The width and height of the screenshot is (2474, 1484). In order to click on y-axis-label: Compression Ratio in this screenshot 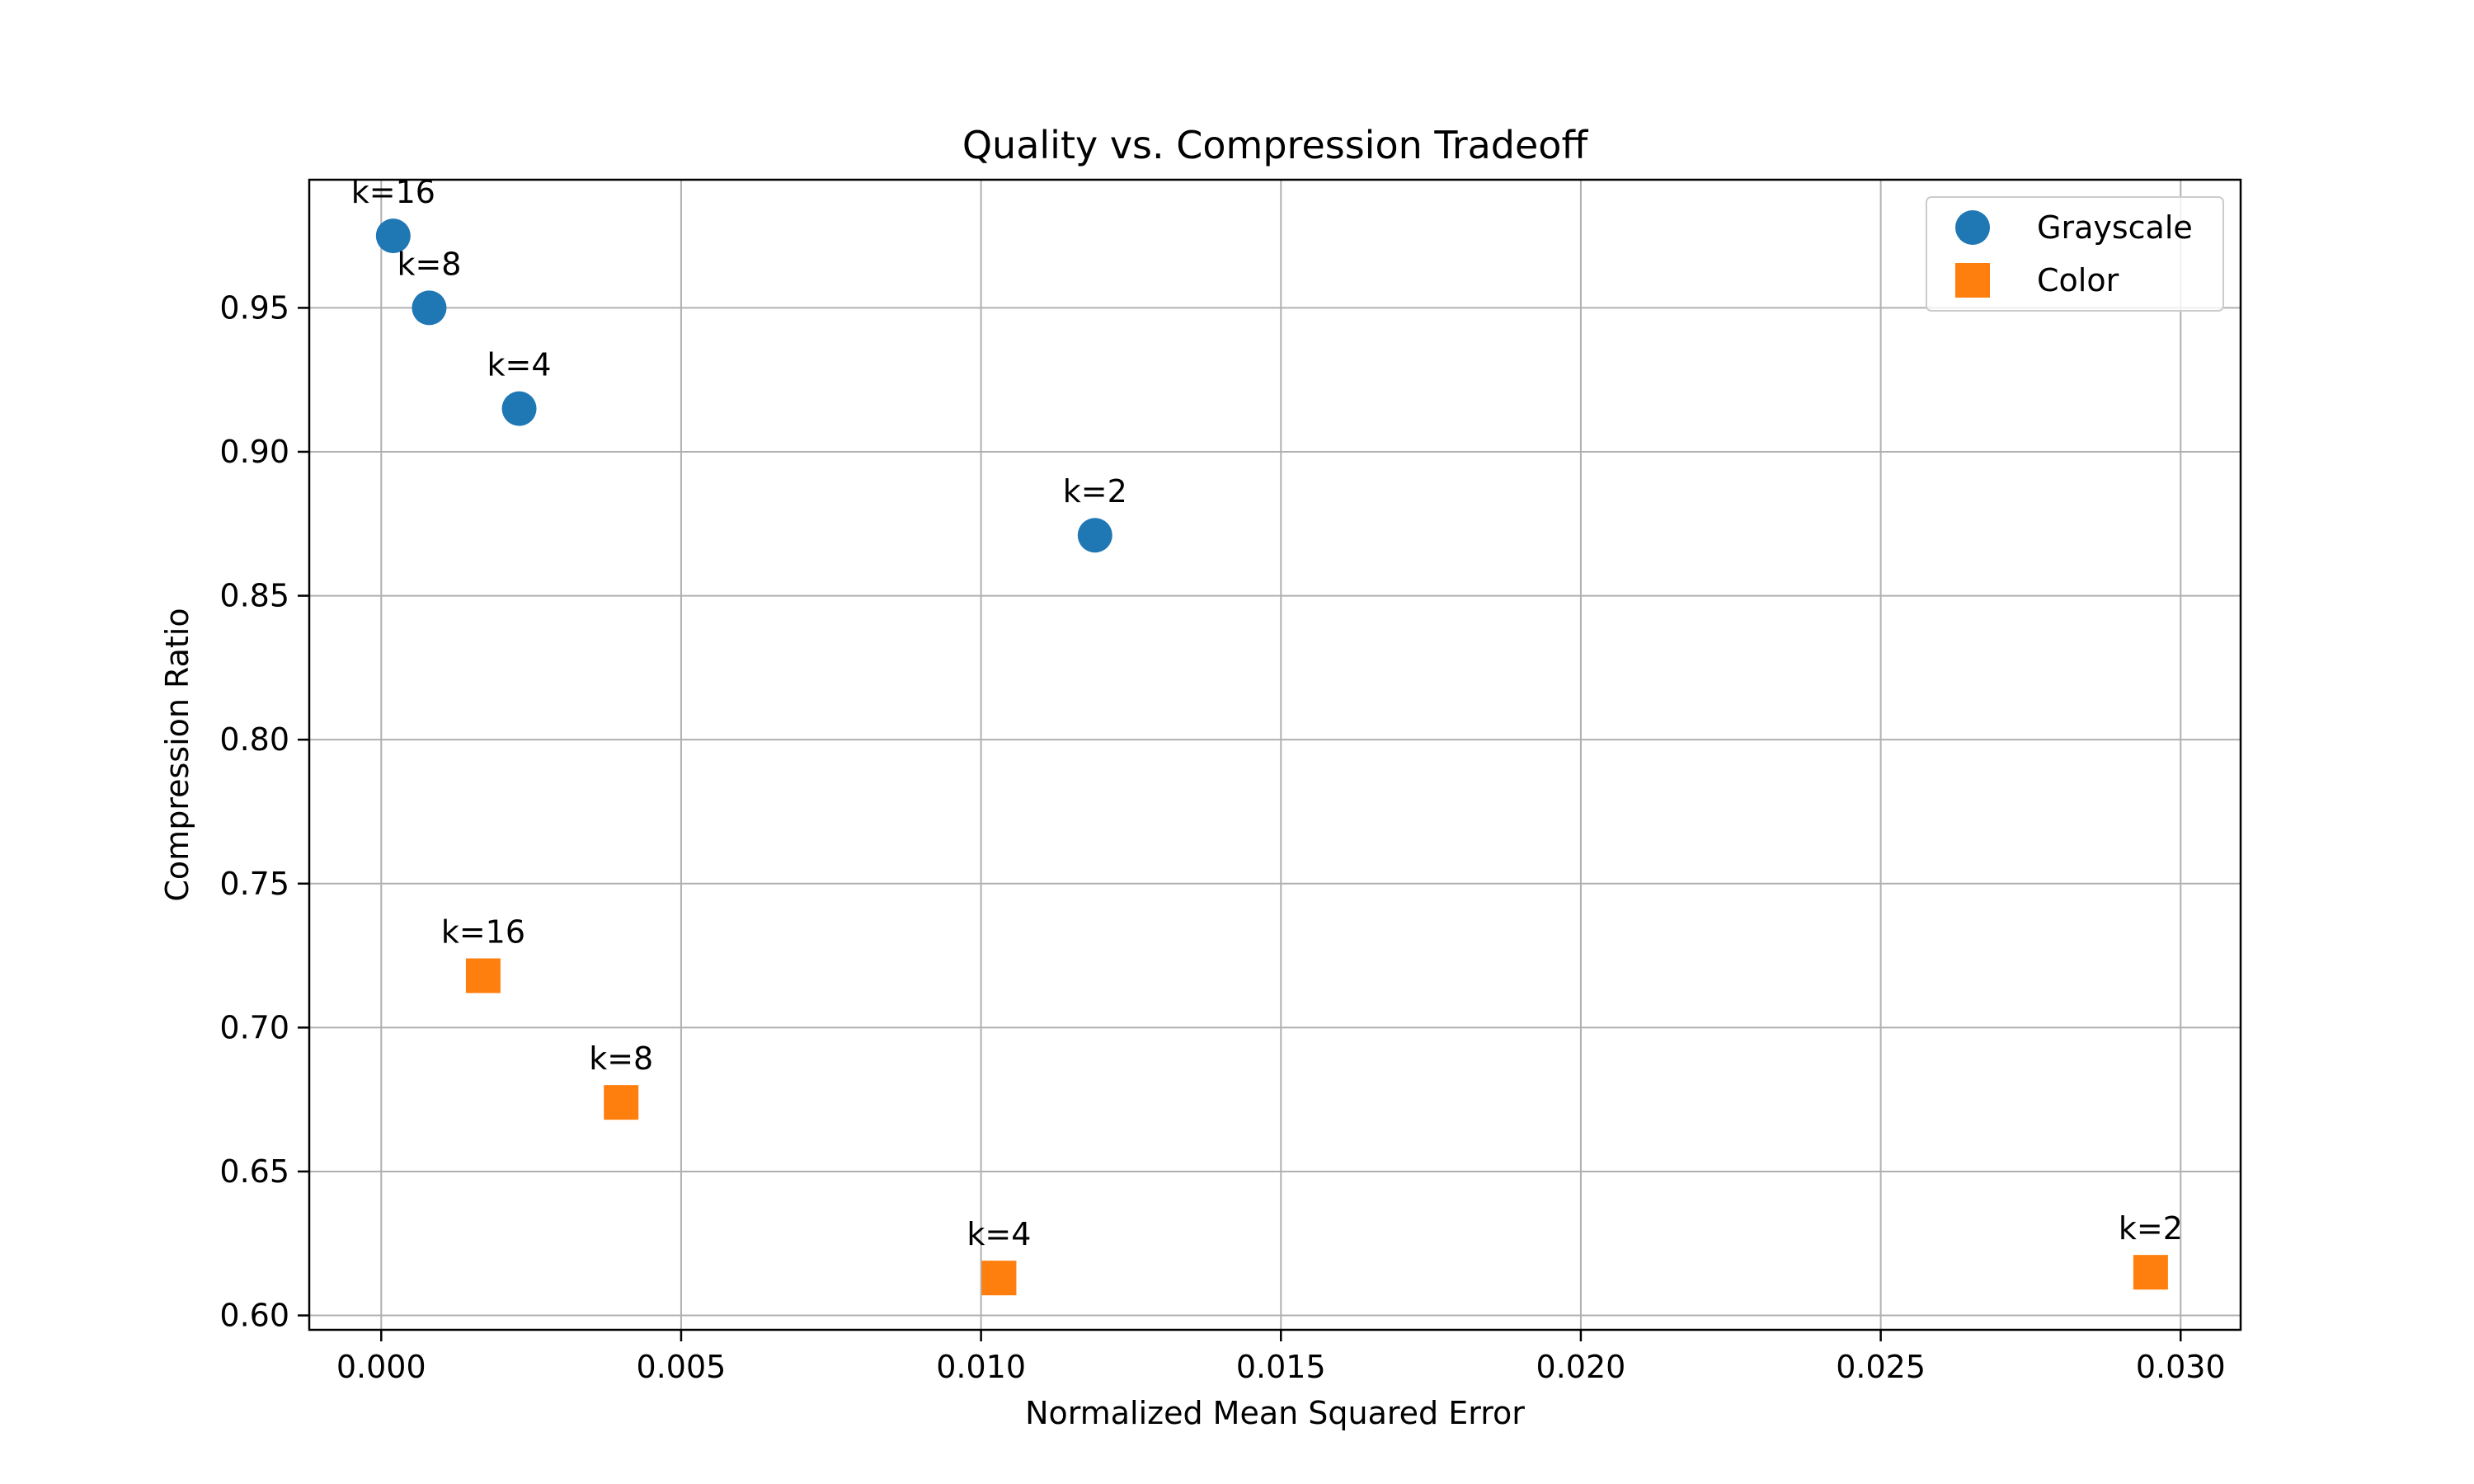, I will do `click(177, 754)`.